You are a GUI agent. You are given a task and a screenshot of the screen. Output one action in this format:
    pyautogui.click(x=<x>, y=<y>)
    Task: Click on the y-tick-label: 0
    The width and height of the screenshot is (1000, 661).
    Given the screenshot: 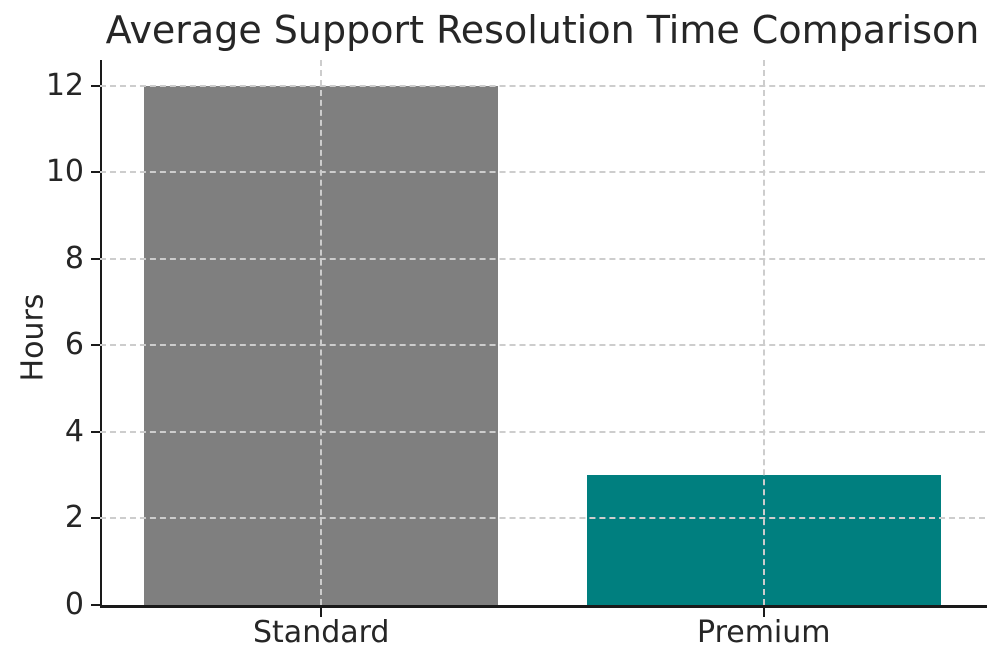 What is the action you would take?
    pyautogui.click(x=74, y=604)
    